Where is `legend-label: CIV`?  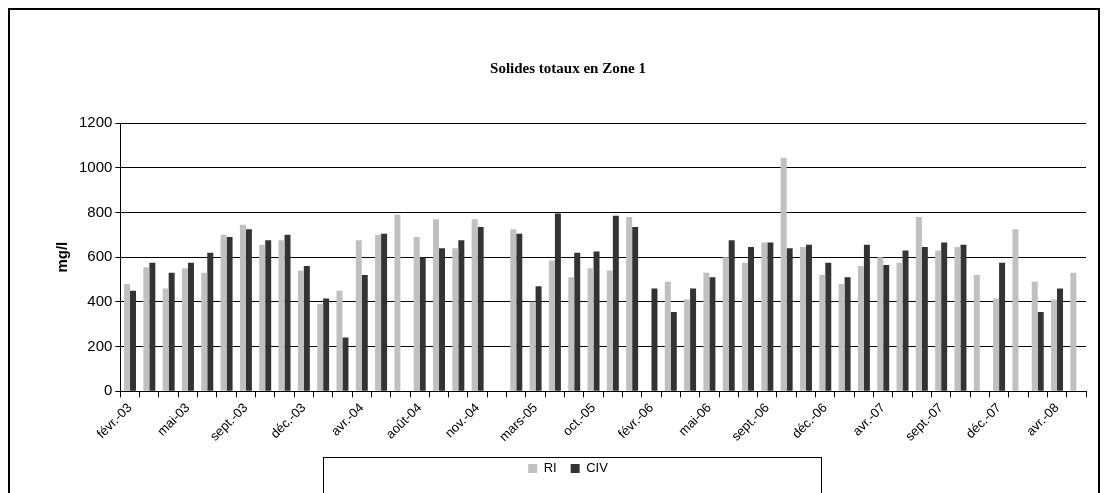
legend-label: CIV is located at coordinates (597, 468).